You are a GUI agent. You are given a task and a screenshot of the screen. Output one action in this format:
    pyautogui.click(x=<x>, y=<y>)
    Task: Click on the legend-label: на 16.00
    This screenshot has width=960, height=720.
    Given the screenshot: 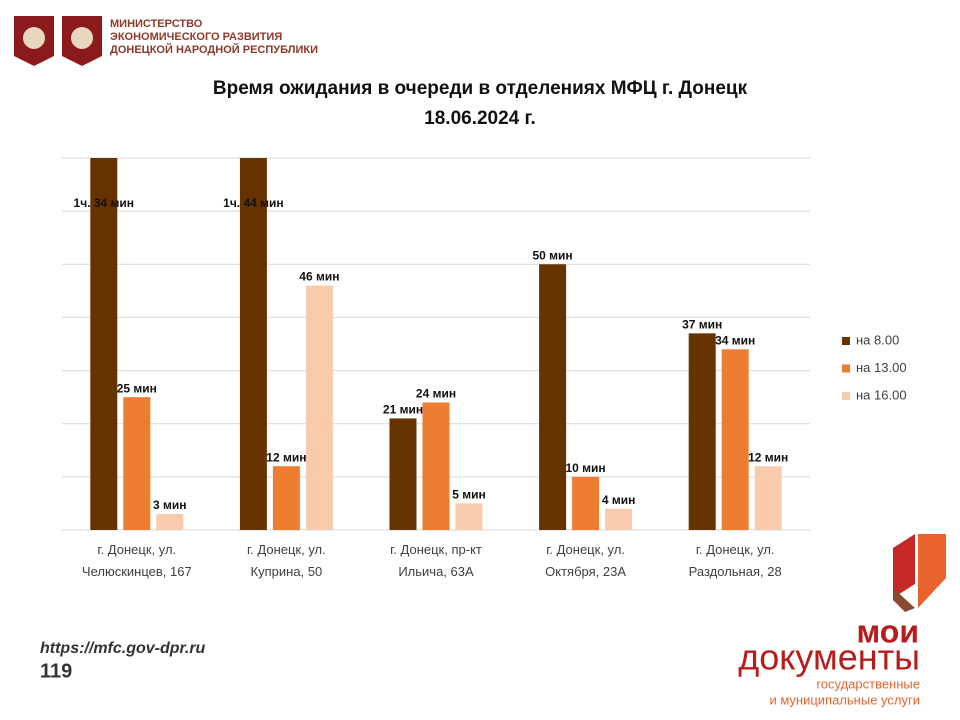 What is the action you would take?
    pyautogui.click(x=881, y=394)
    